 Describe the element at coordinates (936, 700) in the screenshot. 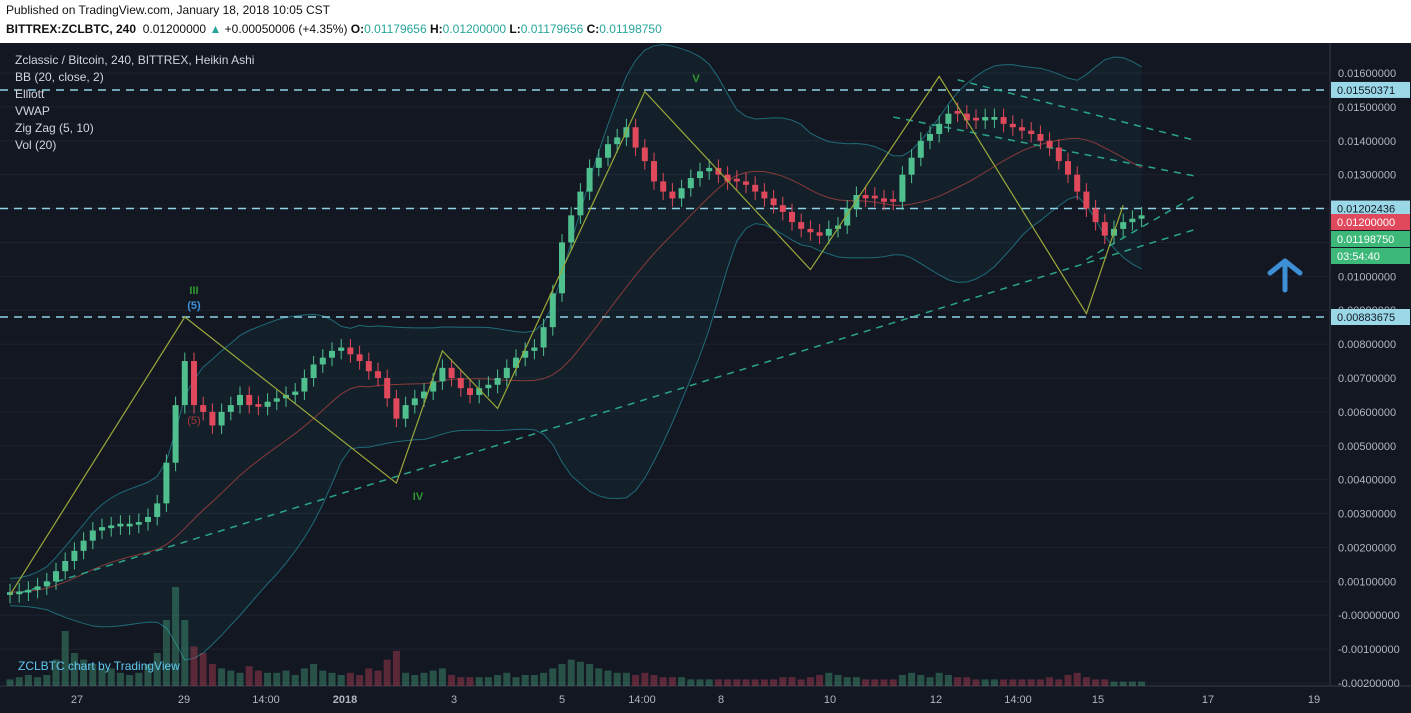

I see `x-tick-label: 12` at that location.